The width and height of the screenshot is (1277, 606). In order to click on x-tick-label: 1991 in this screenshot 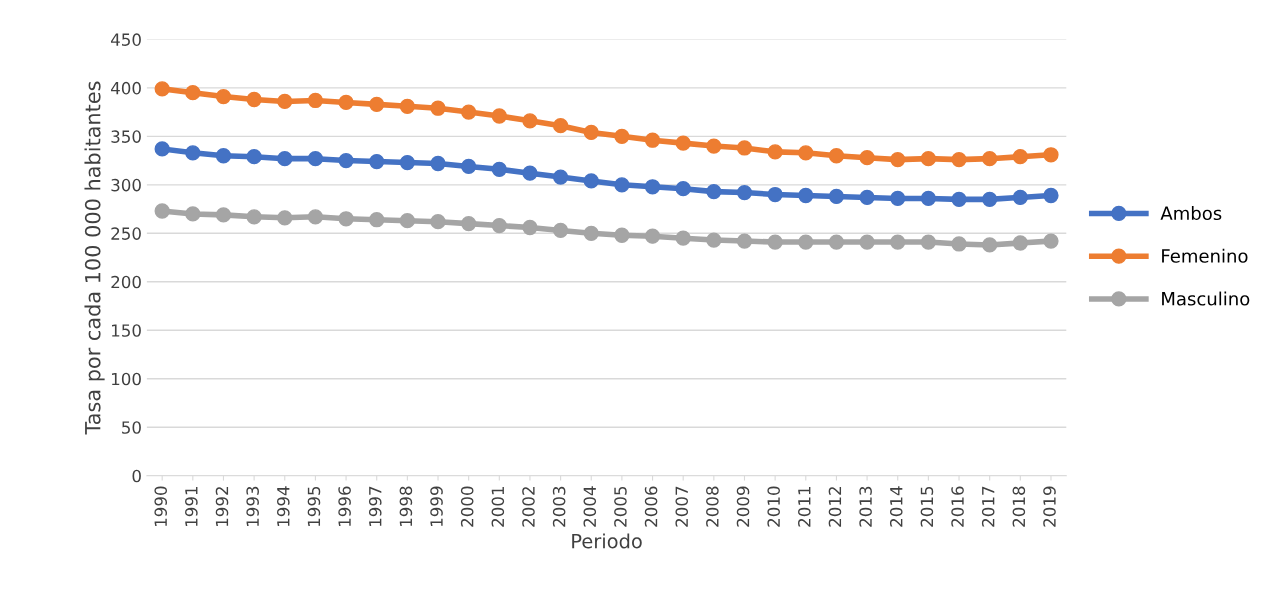, I will do `click(191, 506)`.